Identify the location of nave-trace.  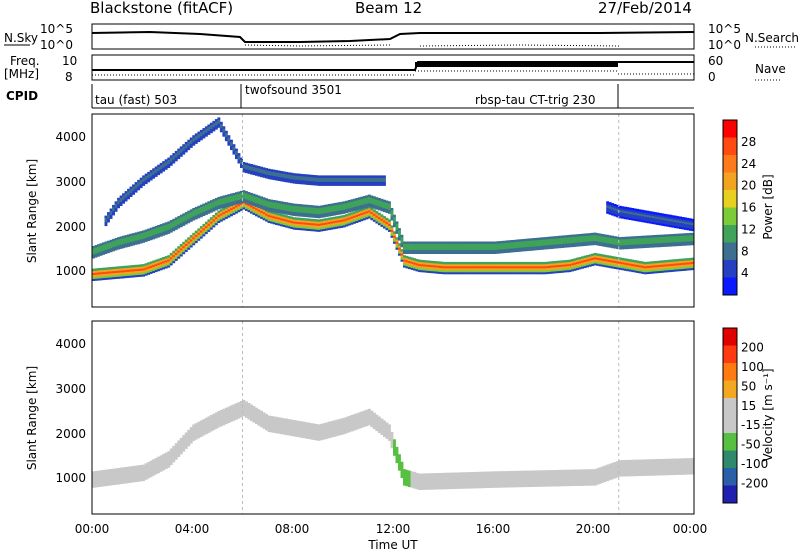
(393, 73).